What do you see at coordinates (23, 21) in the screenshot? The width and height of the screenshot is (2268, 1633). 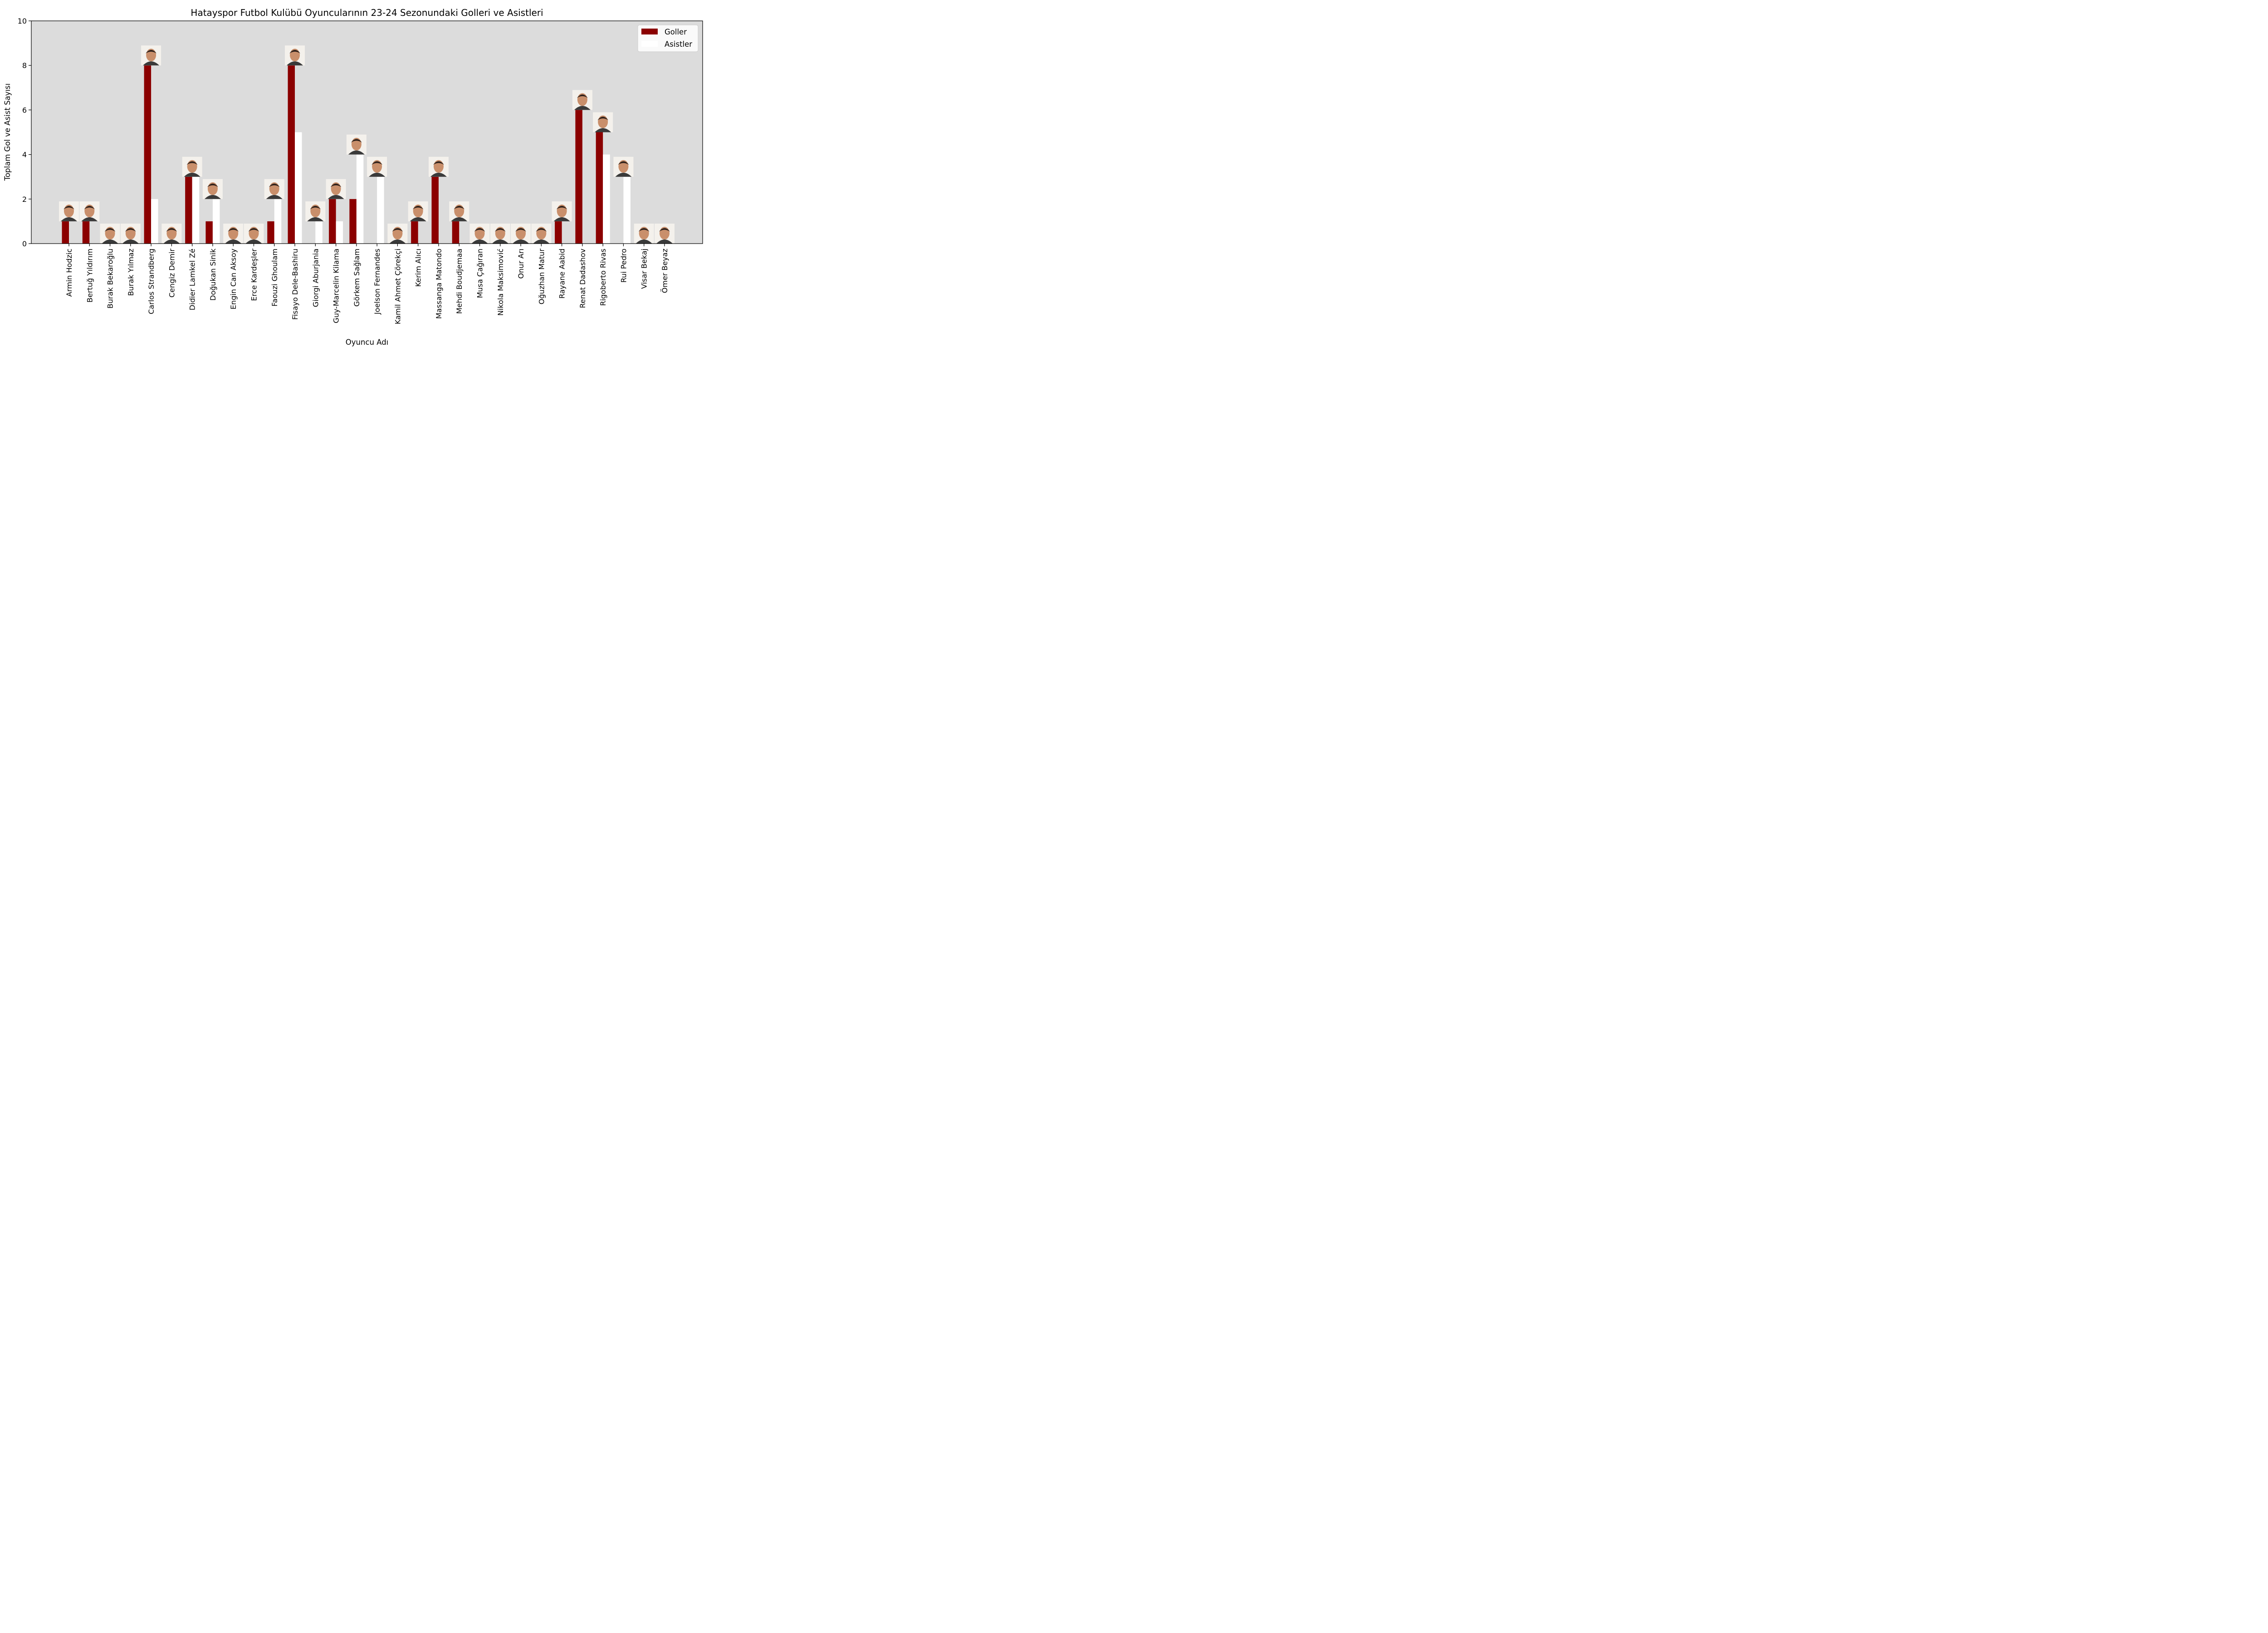 I see `y-tick-label-5: 10` at bounding box center [23, 21].